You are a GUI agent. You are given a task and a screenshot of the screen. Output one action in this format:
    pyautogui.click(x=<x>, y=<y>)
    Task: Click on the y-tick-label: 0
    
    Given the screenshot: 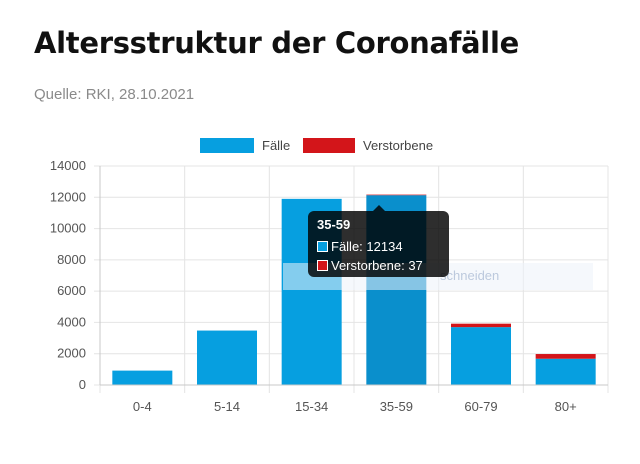 What is the action you would take?
    pyautogui.click(x=82, y=384)
    